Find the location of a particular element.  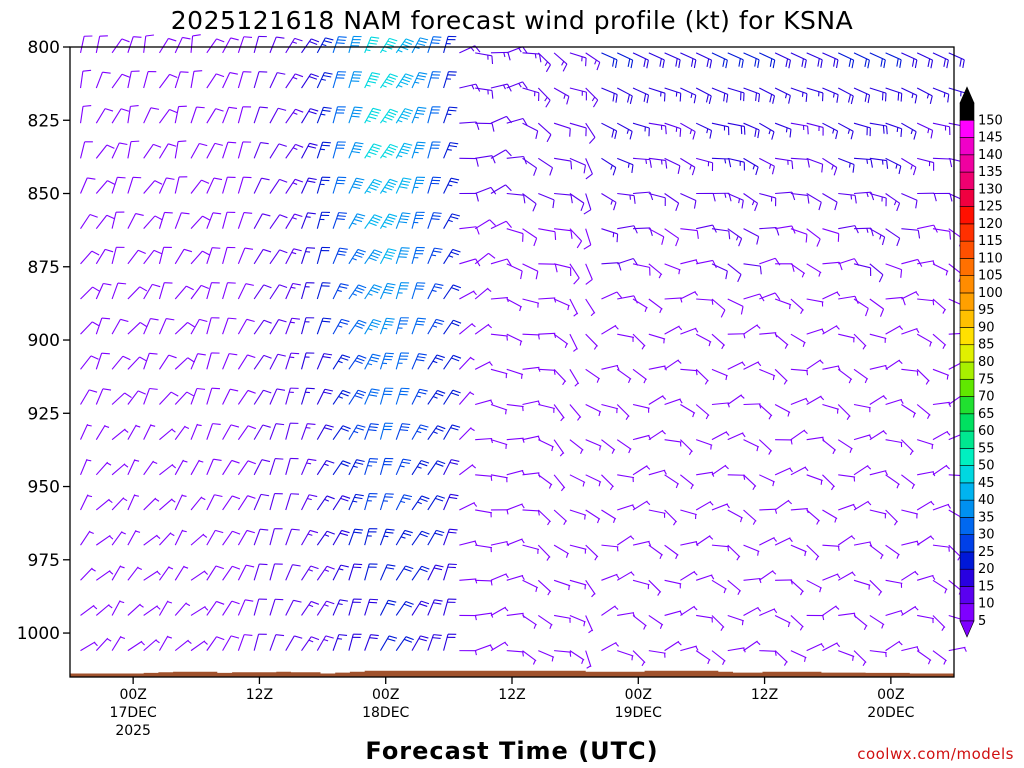

colorbar-tick-label: 65 is located at coordinates (986, 414).